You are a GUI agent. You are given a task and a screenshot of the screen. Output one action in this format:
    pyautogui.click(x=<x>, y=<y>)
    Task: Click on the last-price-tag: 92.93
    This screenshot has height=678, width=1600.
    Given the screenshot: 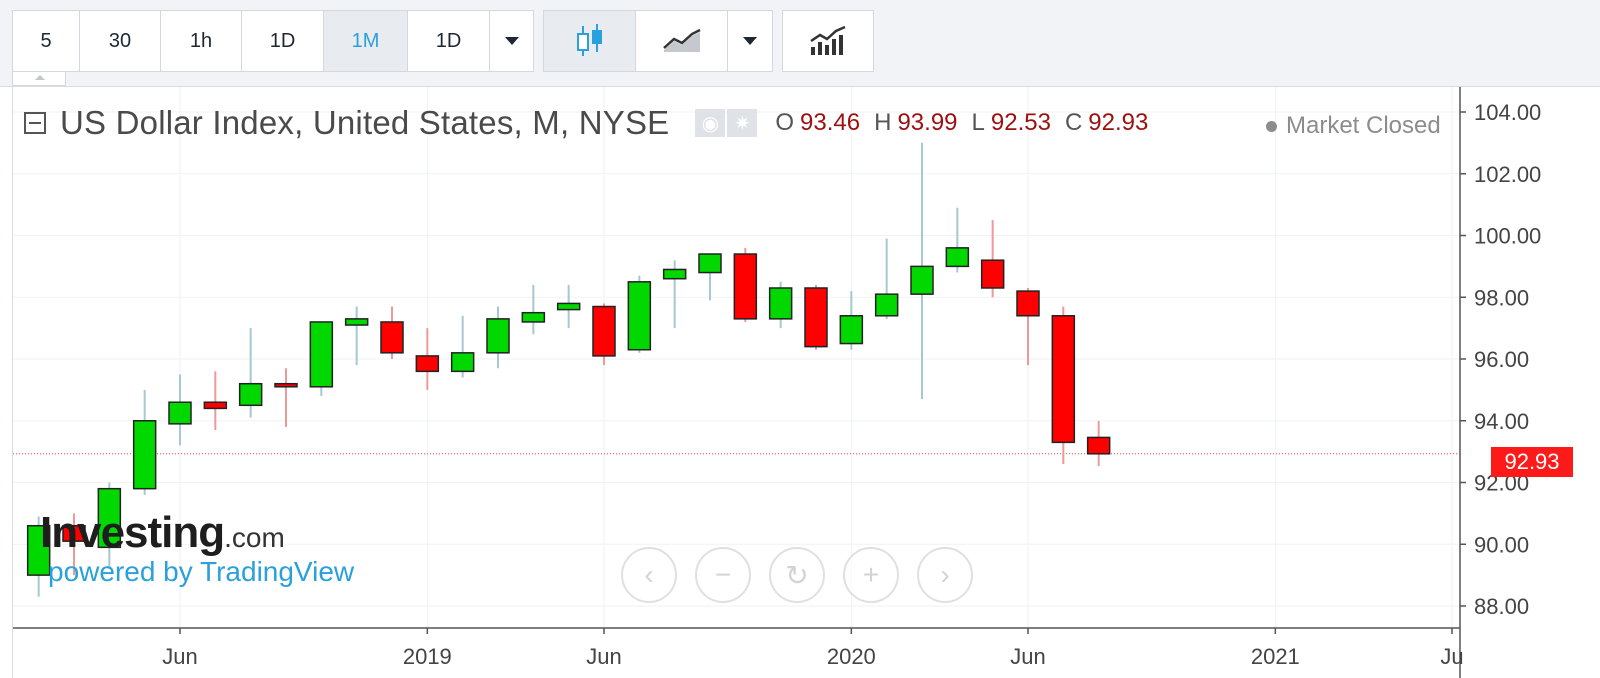 What is the action you would take?
    pyautogui.click(x=1532, y=462)
    